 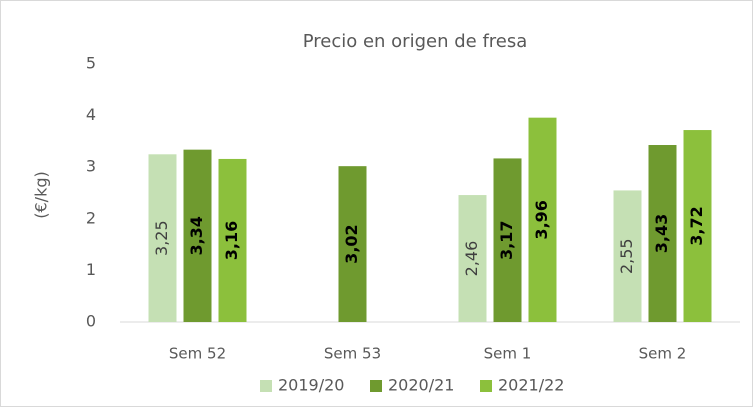 What do you see at coordinates (352, 354) in the screenshot?
I see `x-tick-label: Sem 53` at bounding box center [352, 354].